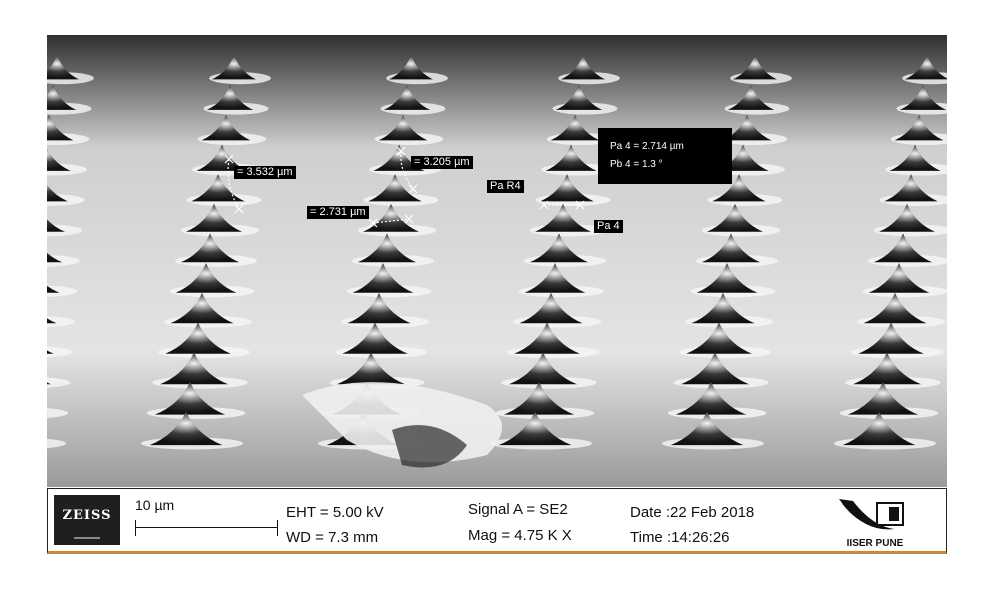  I want to click on iiser-logo: IISER PUNE, so click(875, 521).